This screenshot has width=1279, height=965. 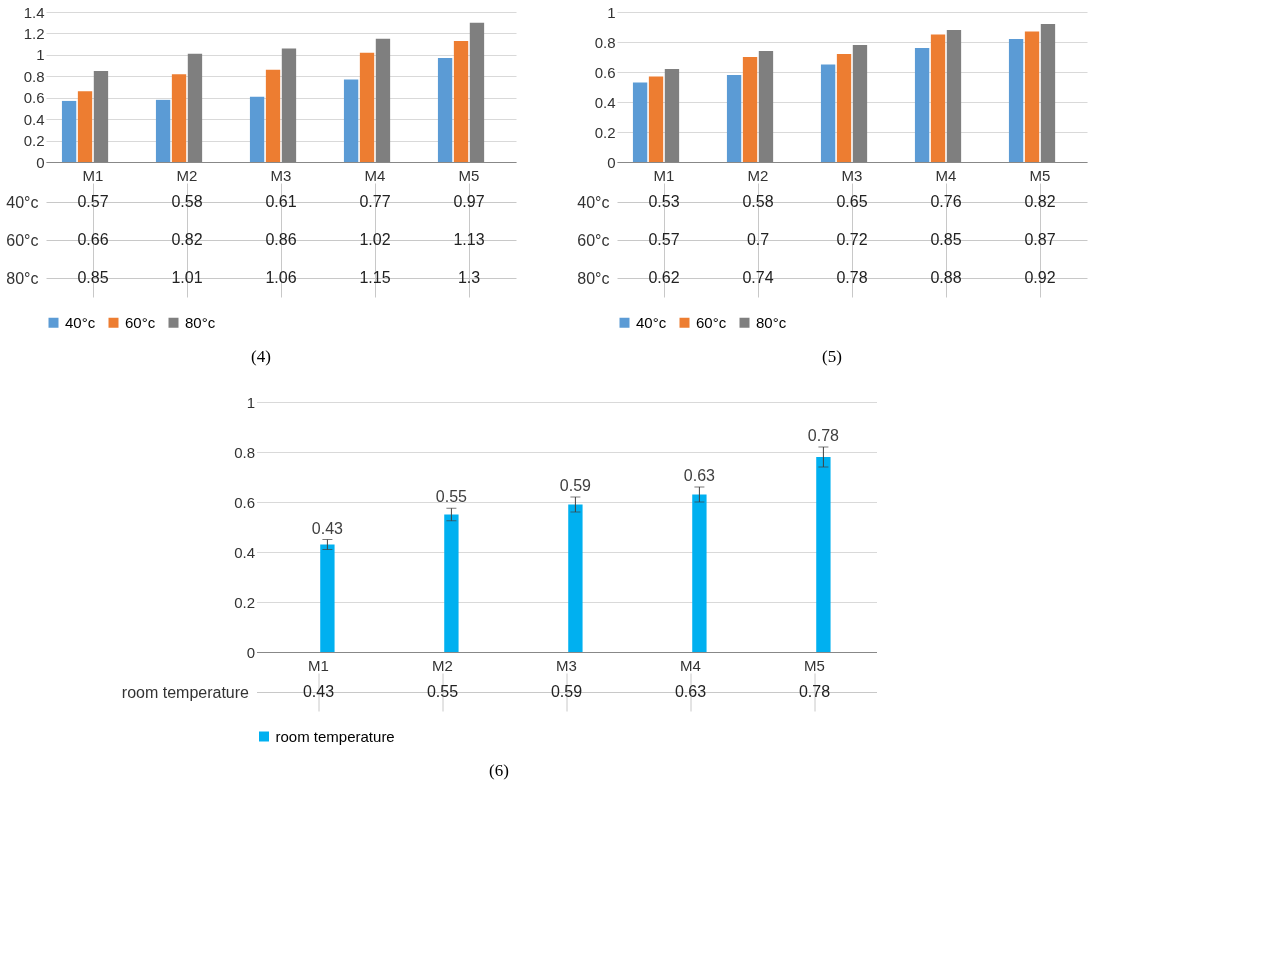 What do you see at coordinates (22, 202) in the screenshot?
I see `text: 40°c` at bounding box center [22, 202].